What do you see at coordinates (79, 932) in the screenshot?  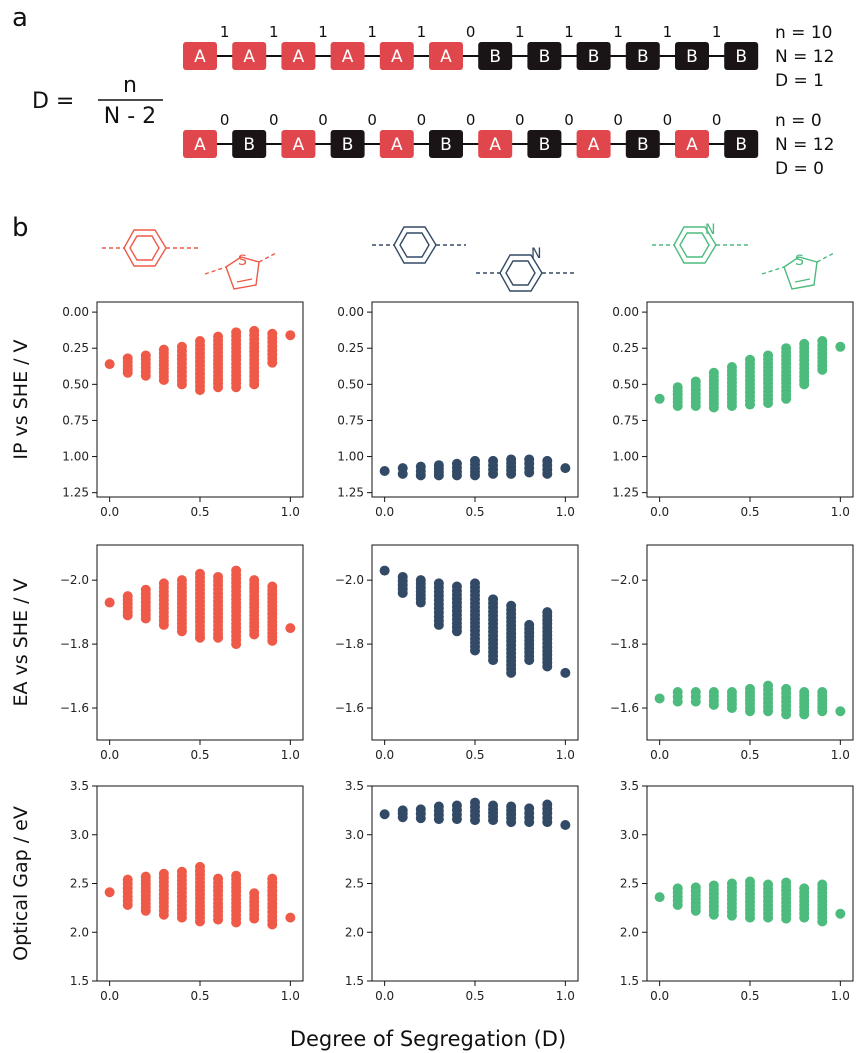 I see `y-tick-label: 2.0` at bounding box center [79, 932].